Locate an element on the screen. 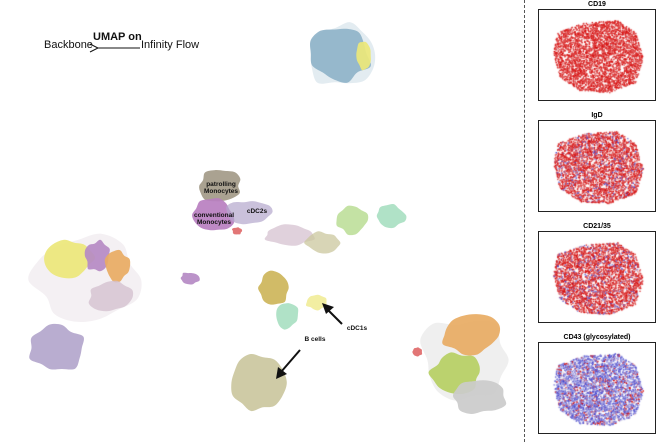  cluster-cdc2s-region is located at coordinates (249, 213).